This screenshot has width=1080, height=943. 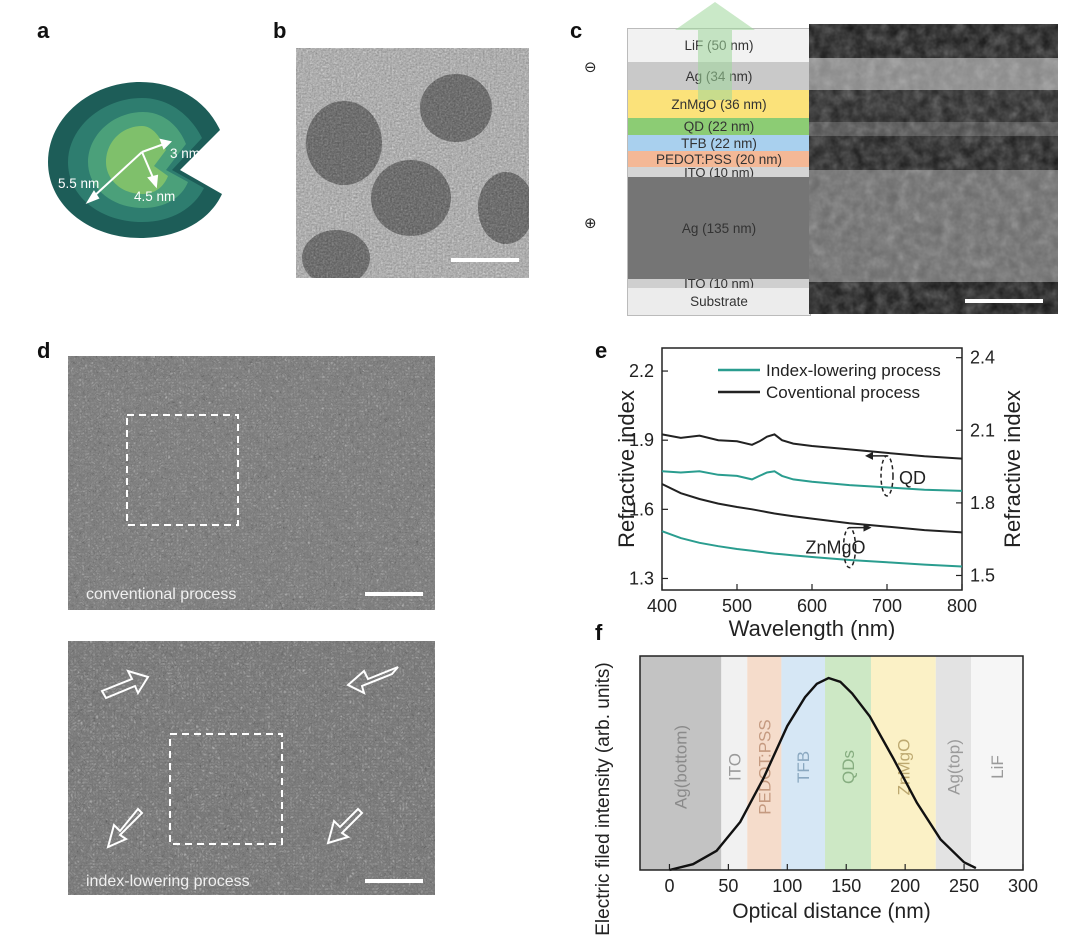 I want to click on x-tick-label-800: 800, so click(x=962, y=606).